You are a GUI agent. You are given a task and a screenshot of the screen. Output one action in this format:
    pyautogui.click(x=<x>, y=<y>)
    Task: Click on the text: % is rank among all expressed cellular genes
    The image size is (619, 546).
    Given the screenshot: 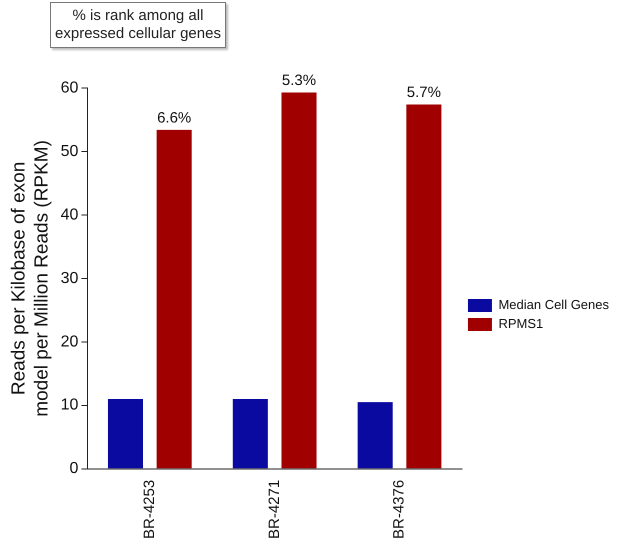 What is the action you would take?
    pyautogui.click(x=138, y=25)
    